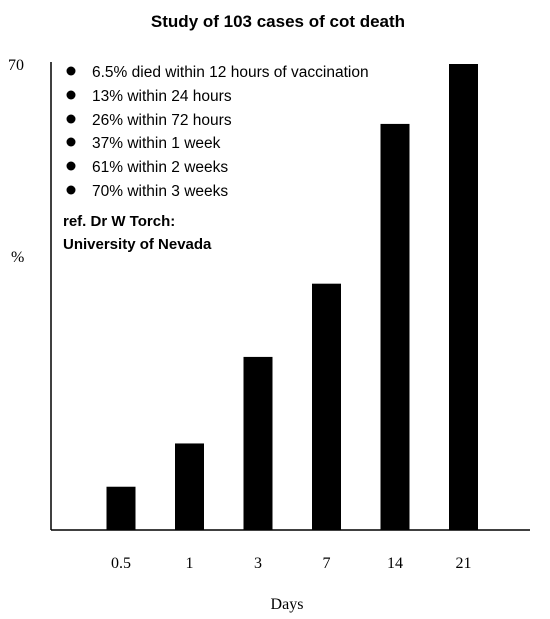  I want to click on note-text: 6.5% died within 12 hours of vaccination, so click(230, 72).